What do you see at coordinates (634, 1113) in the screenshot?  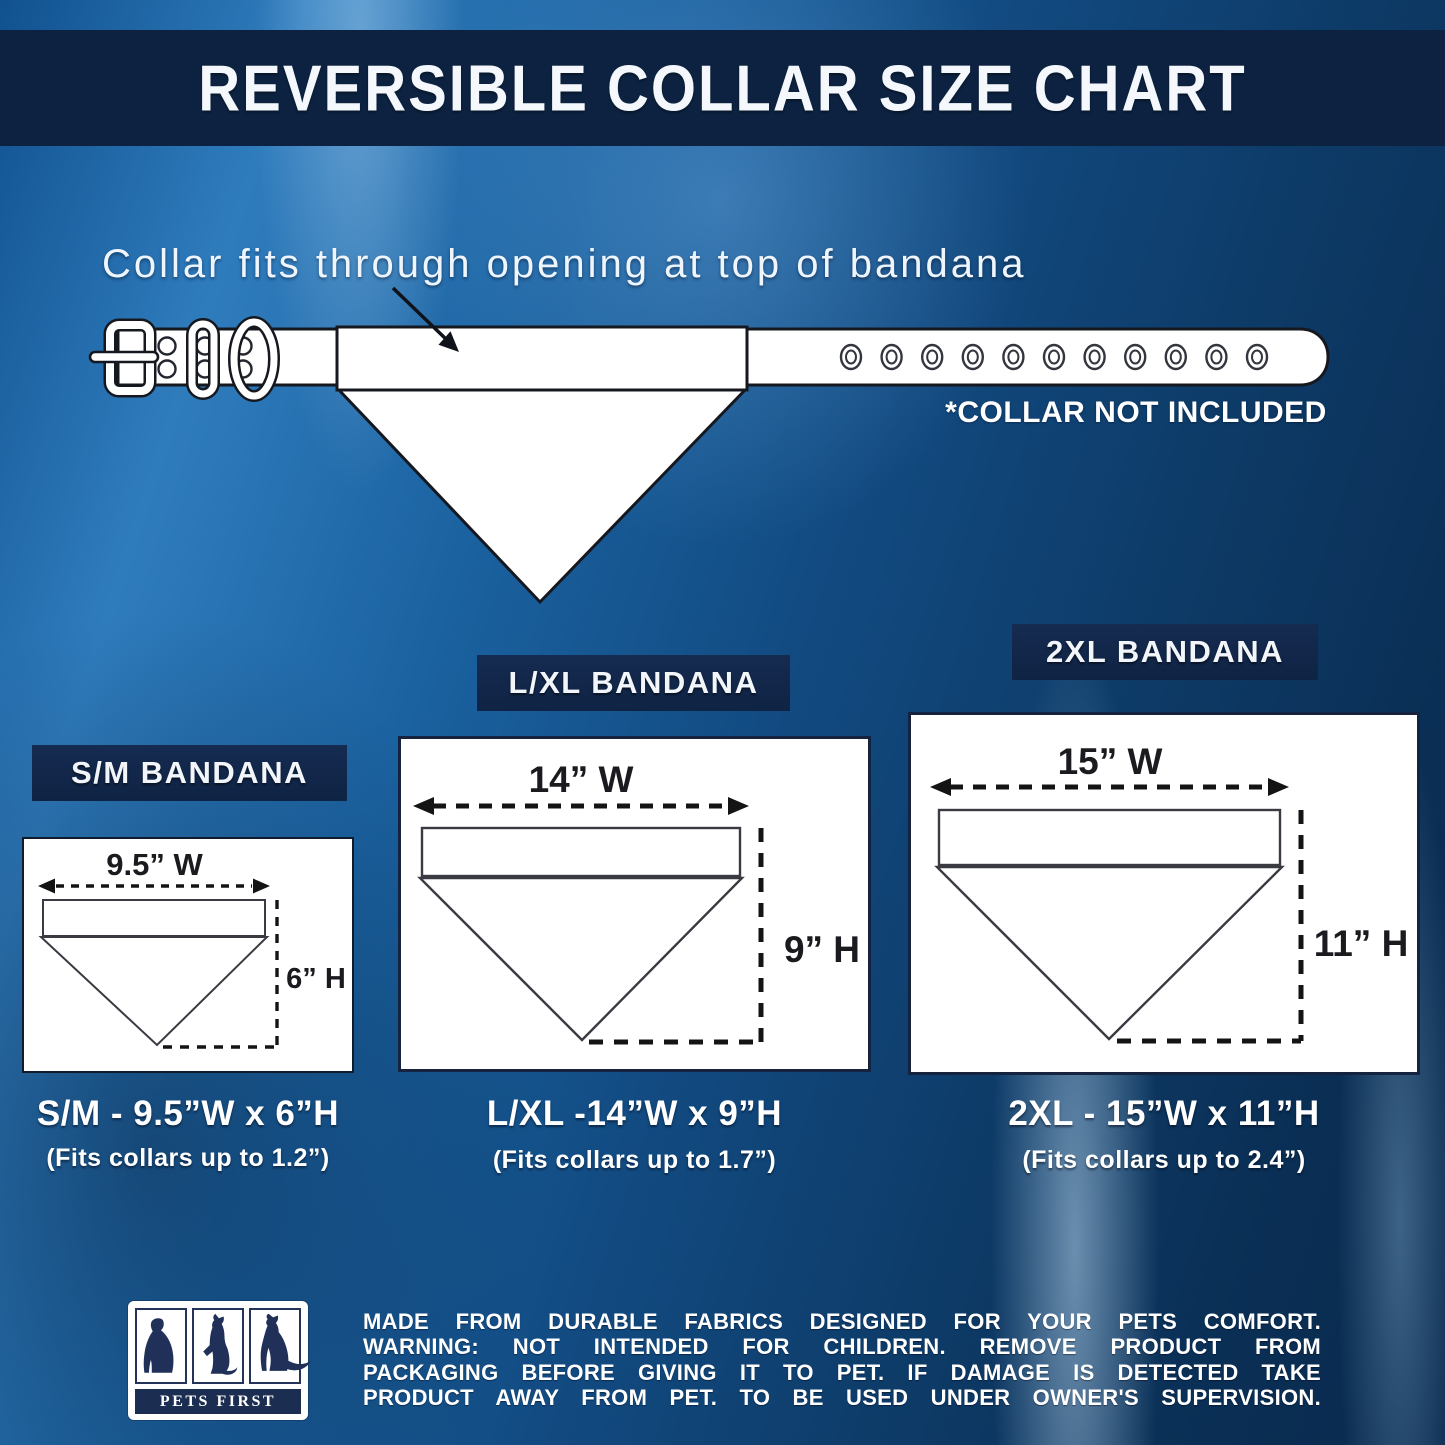 I see `lxl-size-text: L/XL -14”W x 9”H` at bounding box center [634, 1113].